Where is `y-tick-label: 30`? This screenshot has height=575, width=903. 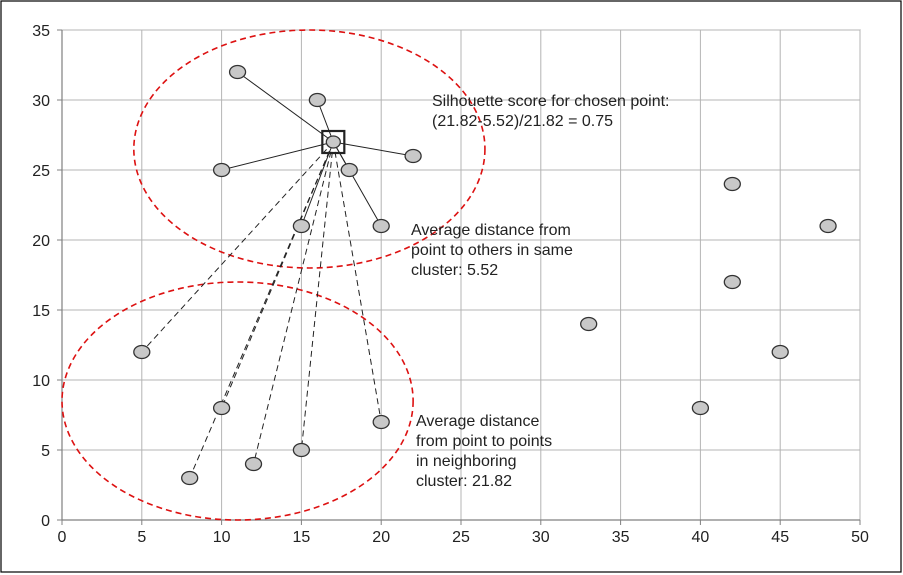 y-tick-label: 30 is located at coordinates (41, 101).